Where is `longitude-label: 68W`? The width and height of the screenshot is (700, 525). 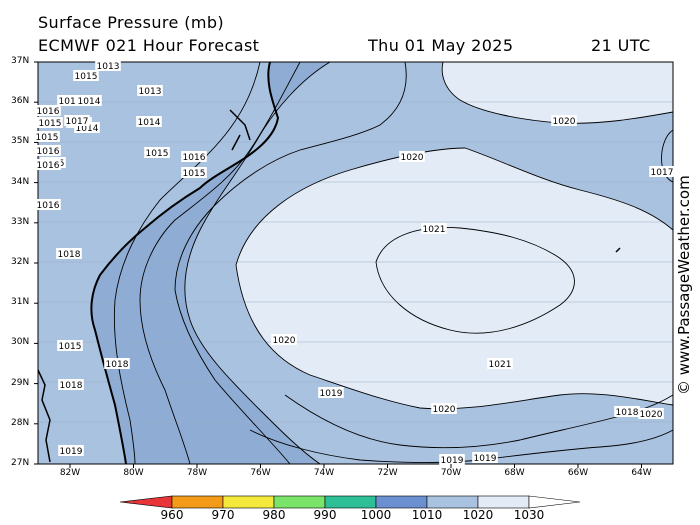
longitude-label: 68W is located at coordinates (514, 473).